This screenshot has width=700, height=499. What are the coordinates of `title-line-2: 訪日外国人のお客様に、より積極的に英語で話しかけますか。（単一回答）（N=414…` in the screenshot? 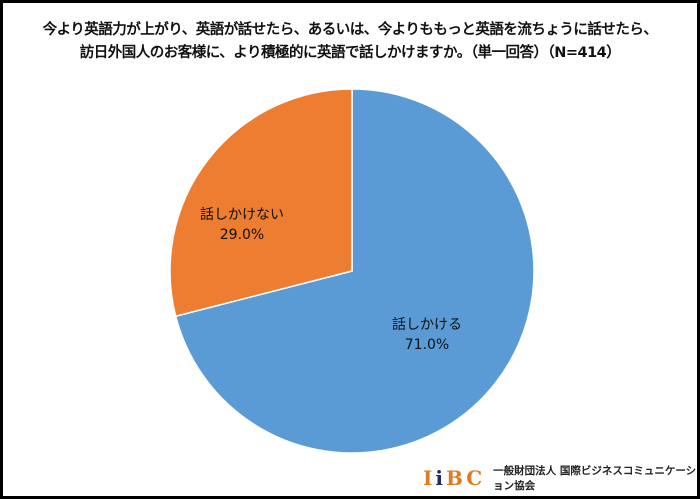 It's located at (350, 53).